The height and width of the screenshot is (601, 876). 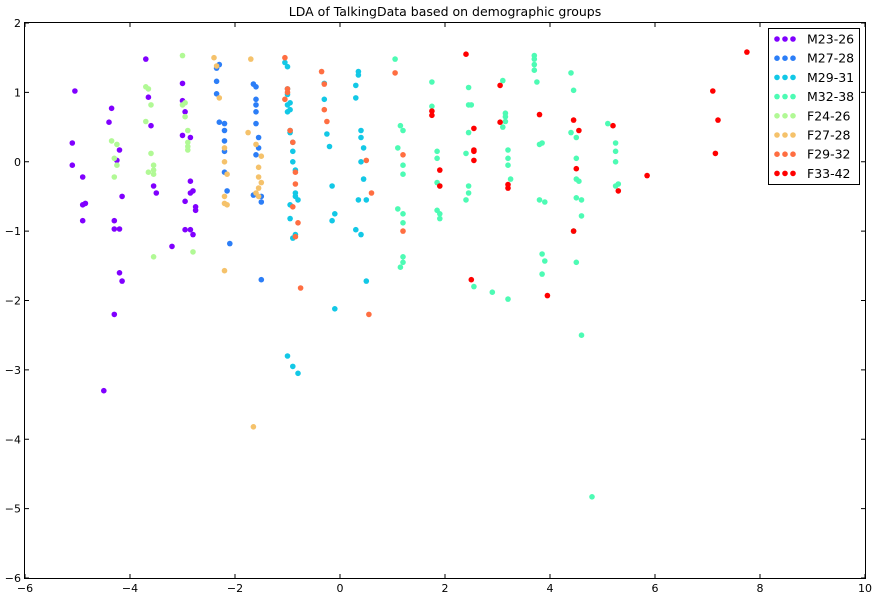 What do you see at coordinates (830, 96) in the screenshot?
I see `legend-label: M32-38` at bounding box center [830, 96].